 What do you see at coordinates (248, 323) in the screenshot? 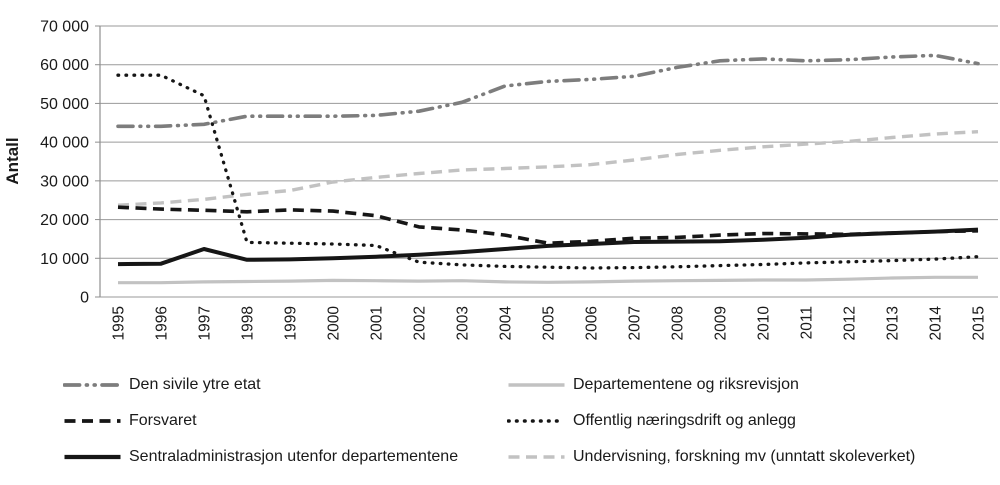
I see `x-tick-label: 1998` at bounding box center [248, 323].